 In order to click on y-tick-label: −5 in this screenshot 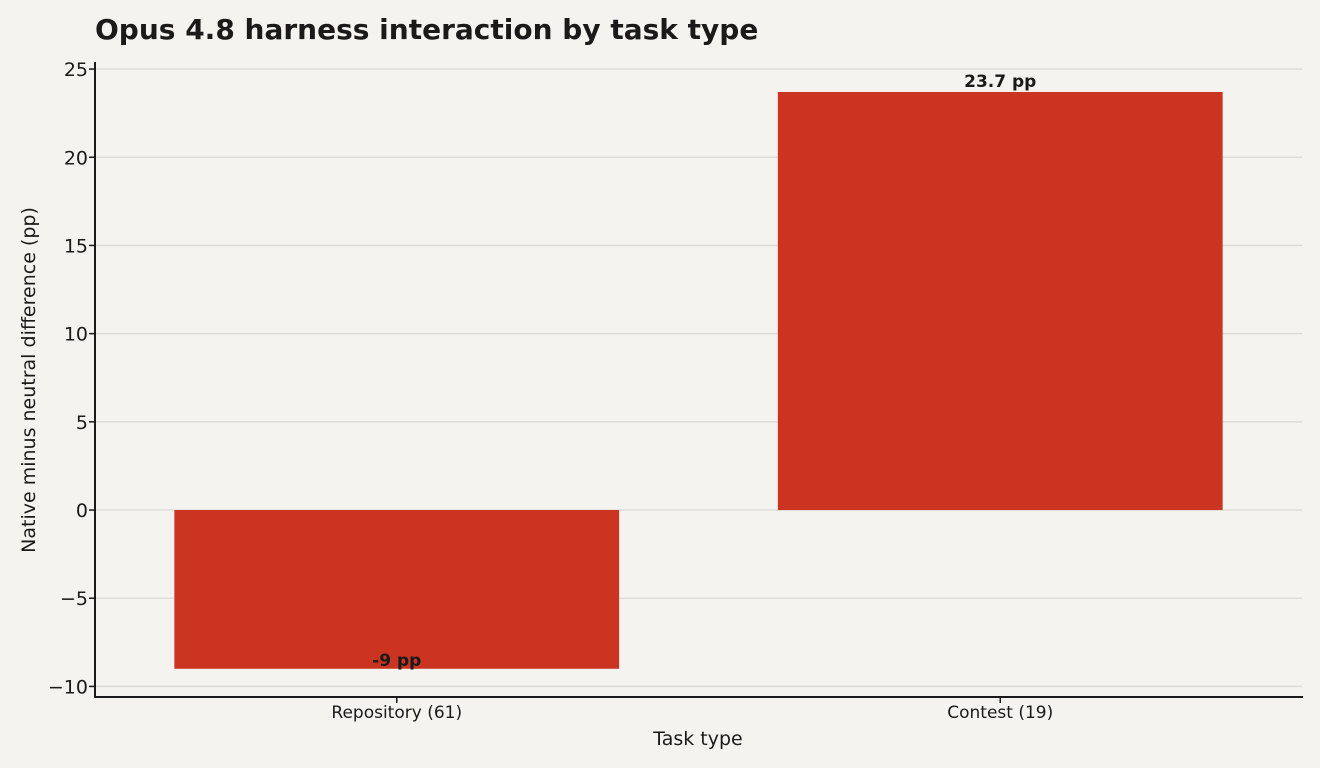, I will do `click(74, 599)`.